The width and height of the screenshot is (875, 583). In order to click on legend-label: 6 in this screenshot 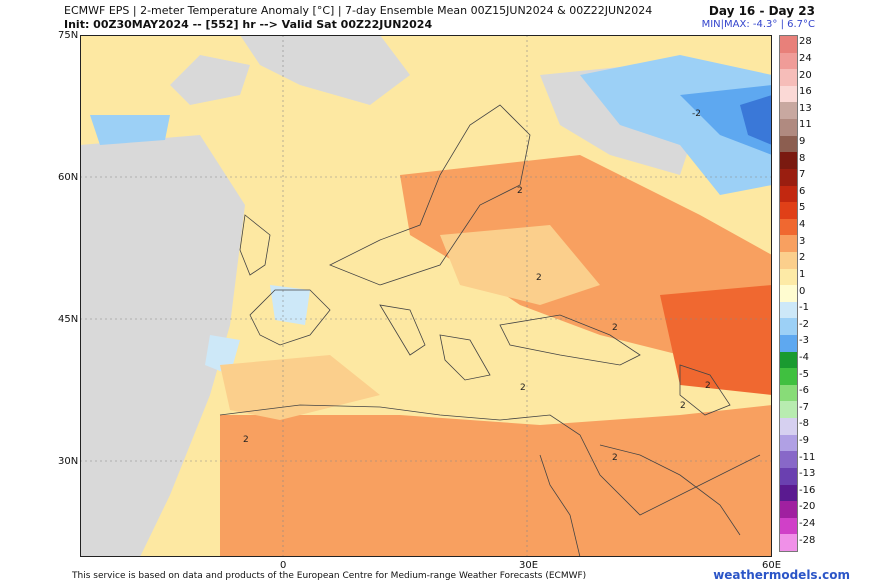, I will do `click(802, 191)`.